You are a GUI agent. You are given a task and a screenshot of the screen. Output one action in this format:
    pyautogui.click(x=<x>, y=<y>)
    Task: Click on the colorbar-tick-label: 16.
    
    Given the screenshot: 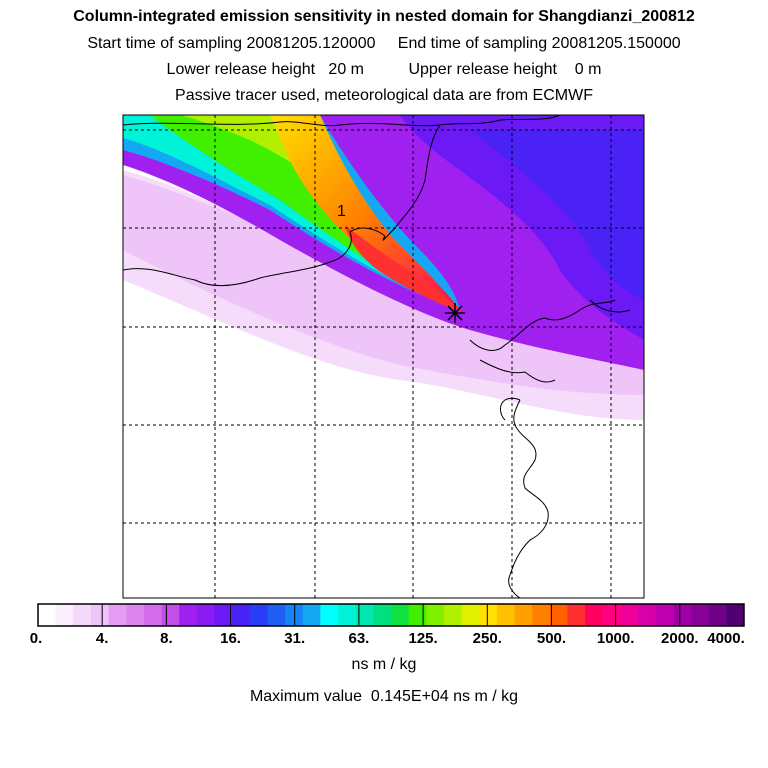 What is the action you would take?
    pyautogui.click(x=230, y=638)
    